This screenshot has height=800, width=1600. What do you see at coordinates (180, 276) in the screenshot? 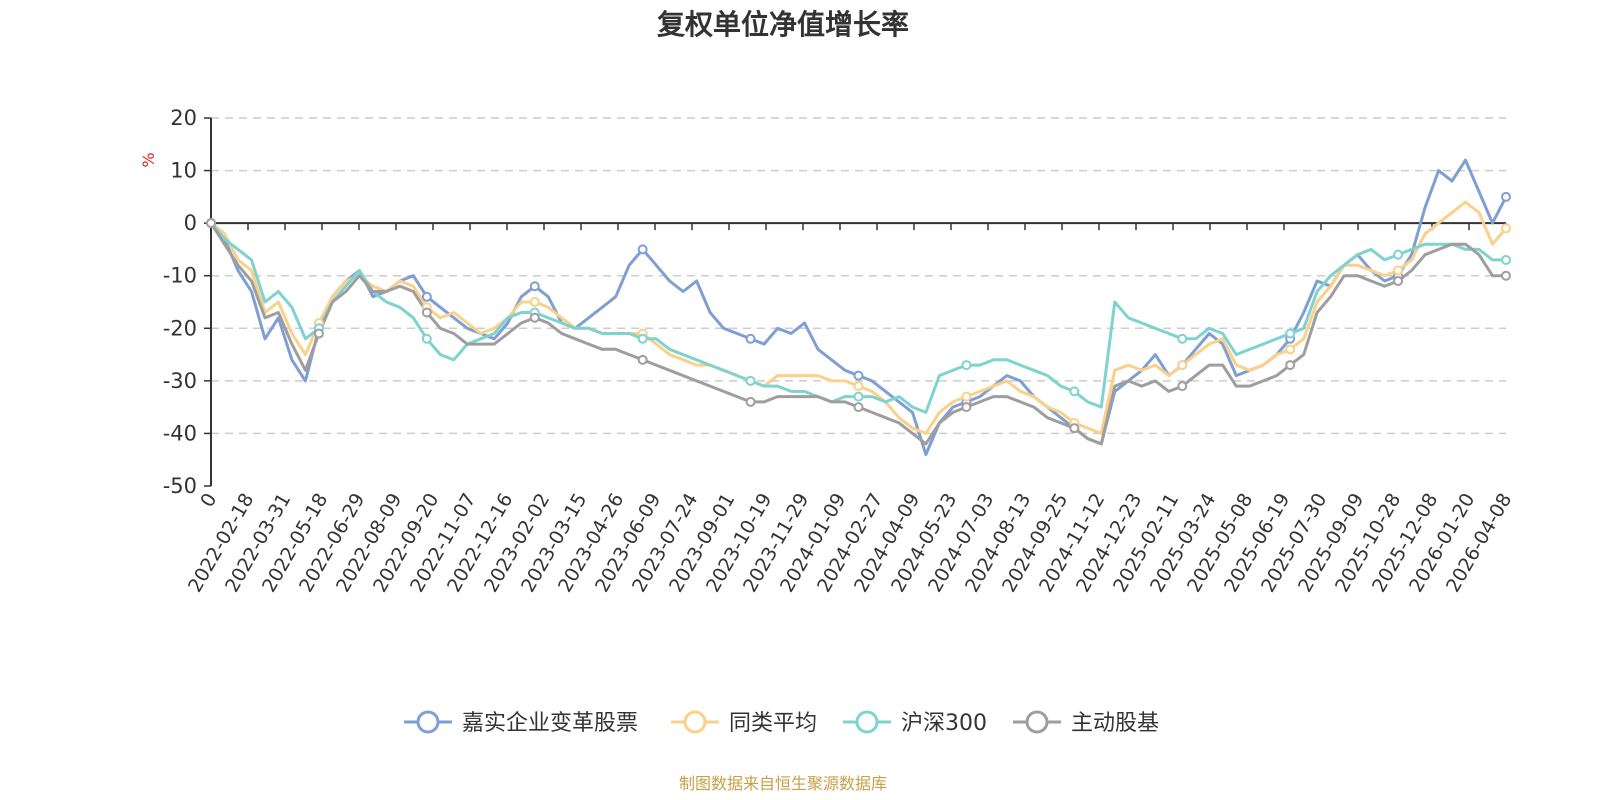
I see `y-tick-label: -10` at bounding box center [180, 276].